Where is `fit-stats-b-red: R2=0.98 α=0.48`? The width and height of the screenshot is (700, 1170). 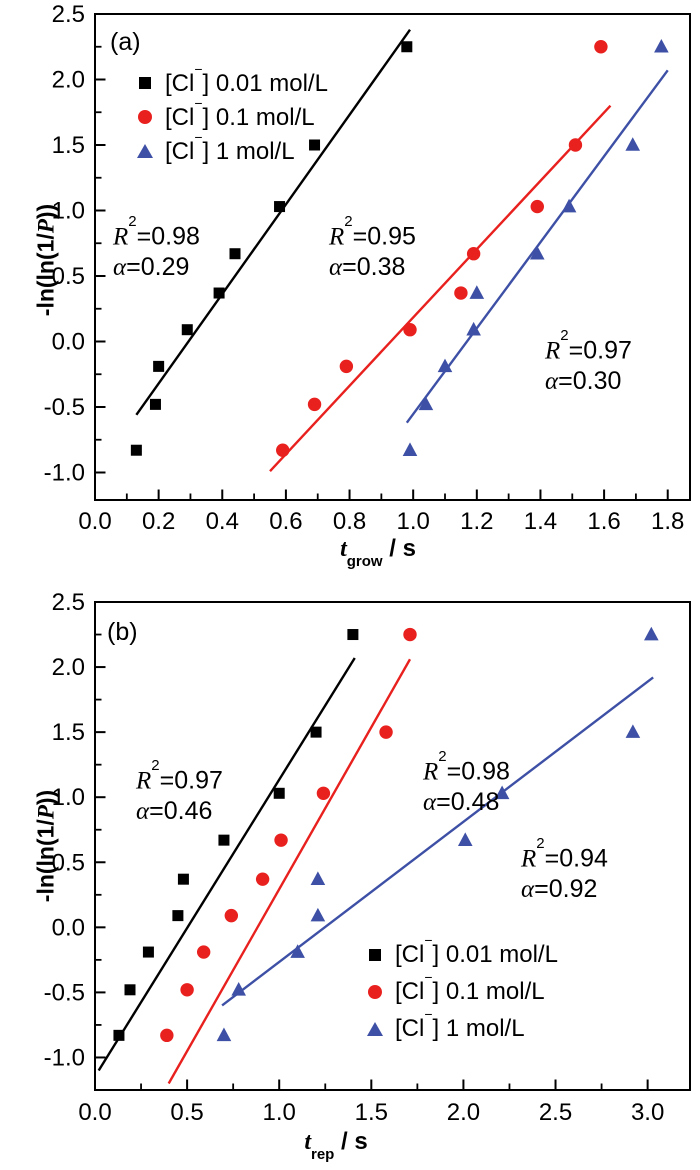
fit-stats-b-red: R2=0.98 α=0.48 is located at coordinates (466, 782).